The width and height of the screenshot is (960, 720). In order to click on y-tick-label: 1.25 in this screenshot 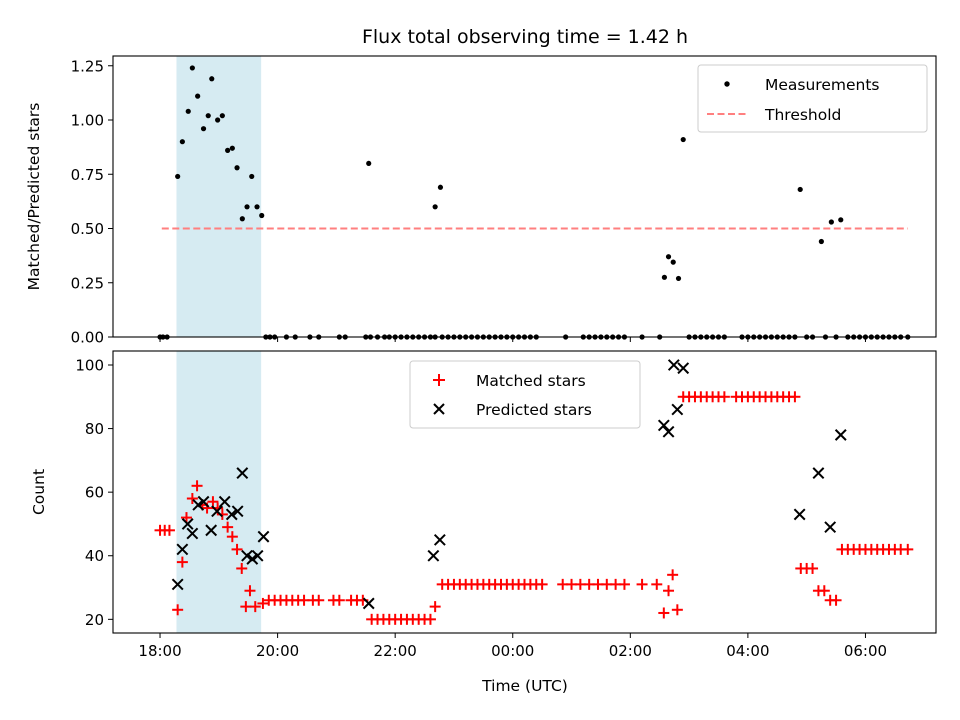, I will do `click(87, 66)`.